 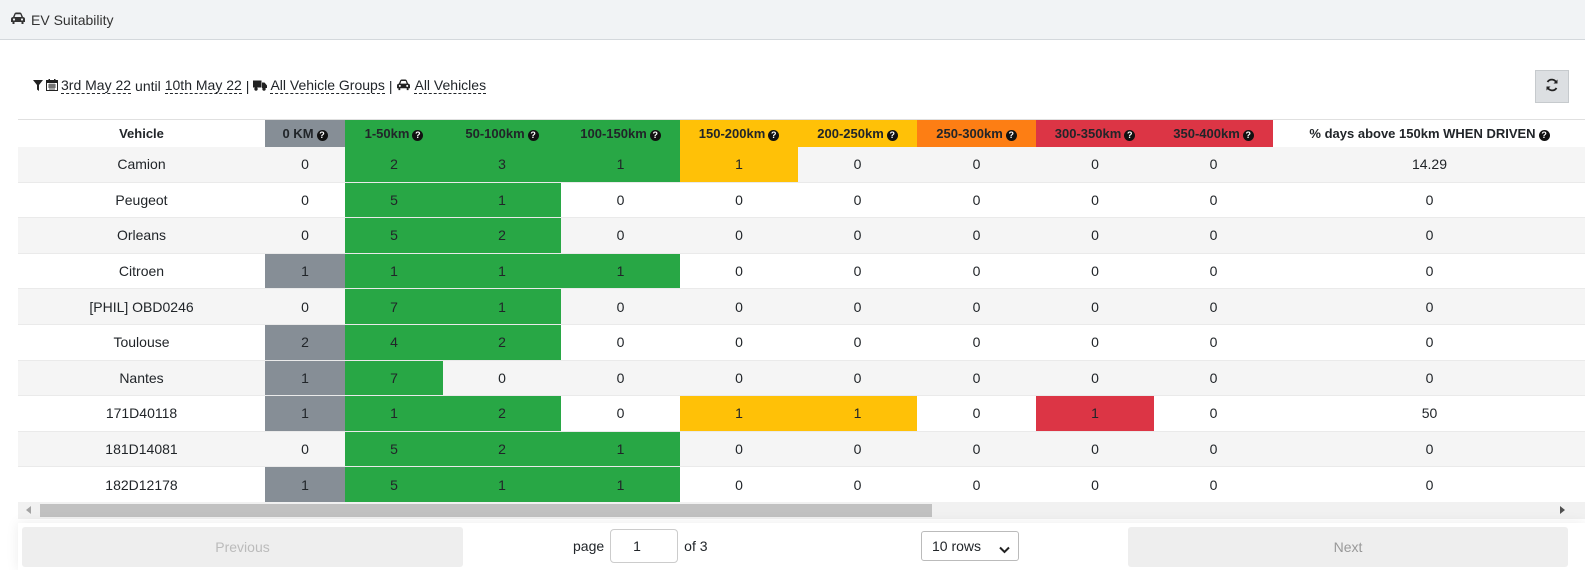 What do you see at coordinates (394, 449) in the screenshot?
I see `value-cell: 5` at bounding box center [394, 449].